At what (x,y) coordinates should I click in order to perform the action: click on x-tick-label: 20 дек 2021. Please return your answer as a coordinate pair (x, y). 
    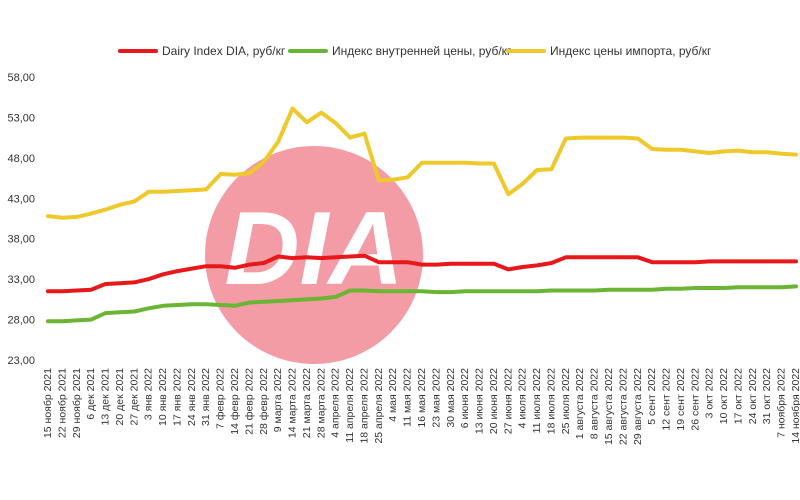
    Looking at the image, I should click on (120, 397).